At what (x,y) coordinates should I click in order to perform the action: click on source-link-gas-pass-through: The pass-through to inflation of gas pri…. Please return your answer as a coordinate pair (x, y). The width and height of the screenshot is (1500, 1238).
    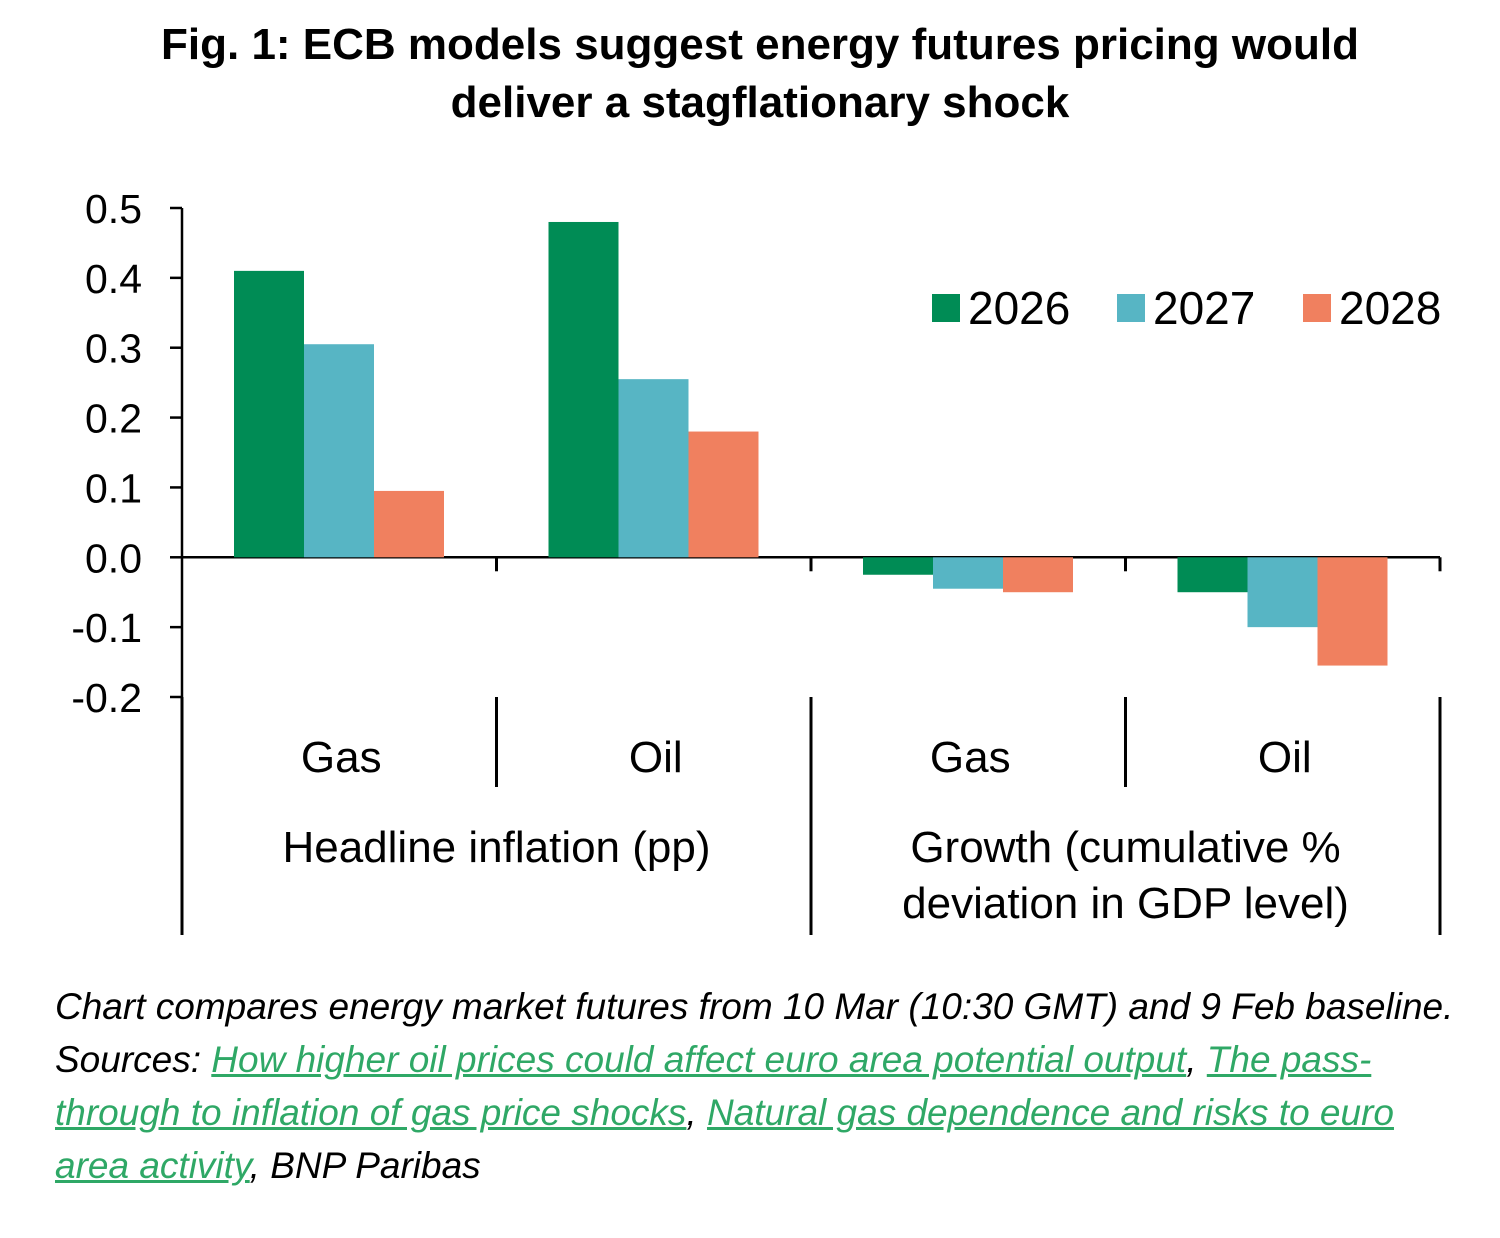
    Looking at the image, I should click on (713, 1086).